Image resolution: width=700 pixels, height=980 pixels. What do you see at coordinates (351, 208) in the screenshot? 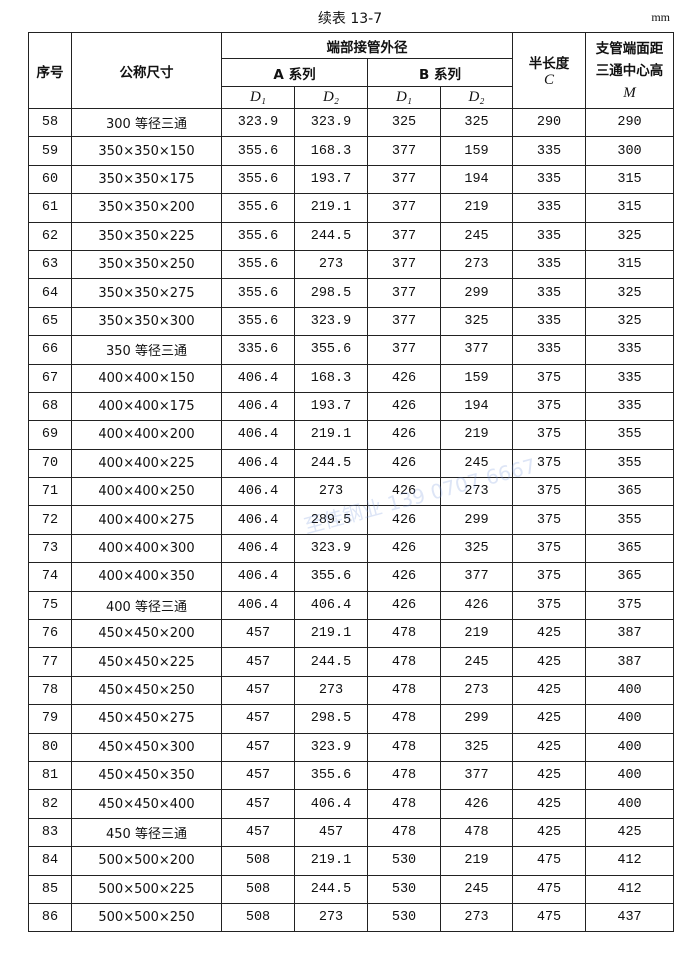
I see `table-row: 61 350×350×200 355.6 219.1 377 219 335 315` at bounding box center [351, 208].